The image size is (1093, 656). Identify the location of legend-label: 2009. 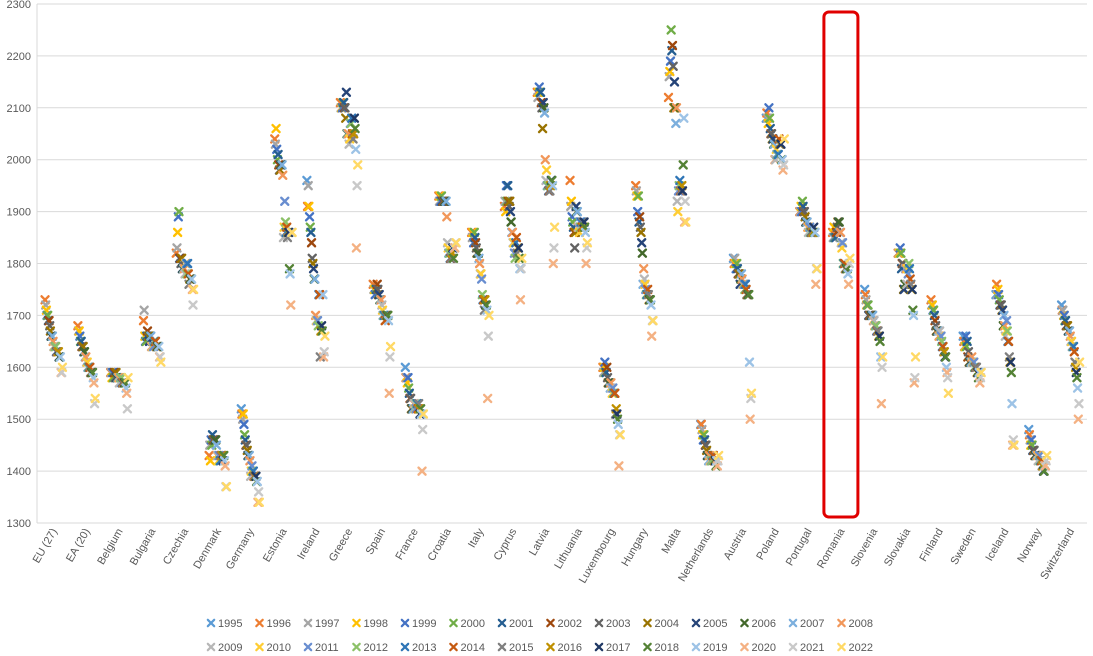
(230, 648).